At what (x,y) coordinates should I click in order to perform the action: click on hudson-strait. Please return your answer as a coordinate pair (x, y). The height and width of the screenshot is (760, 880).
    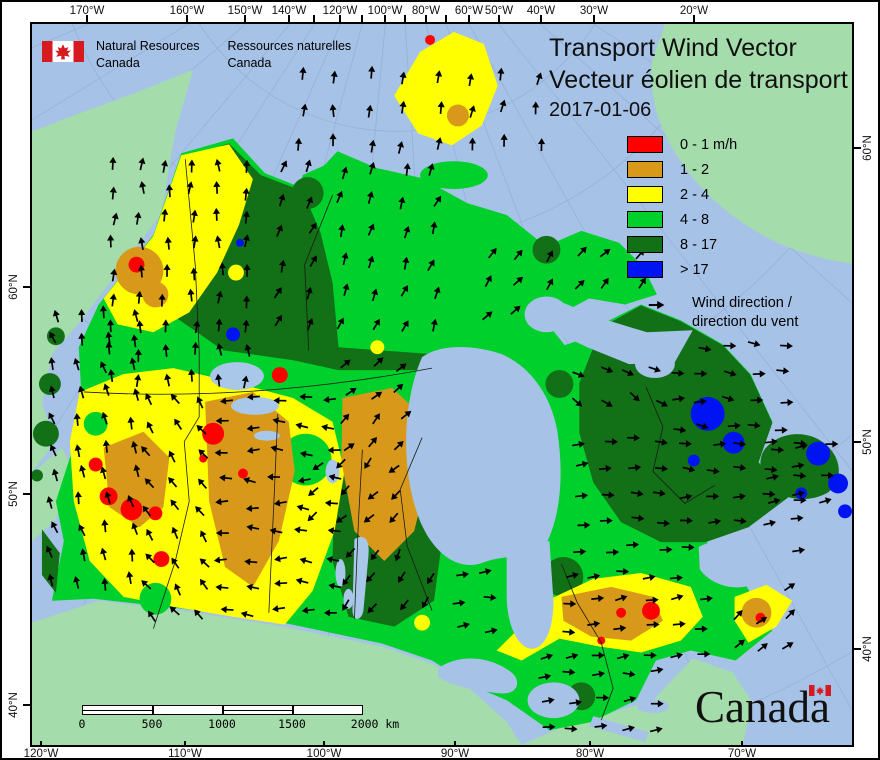
    Looking at the image, I should click on (624, 332).